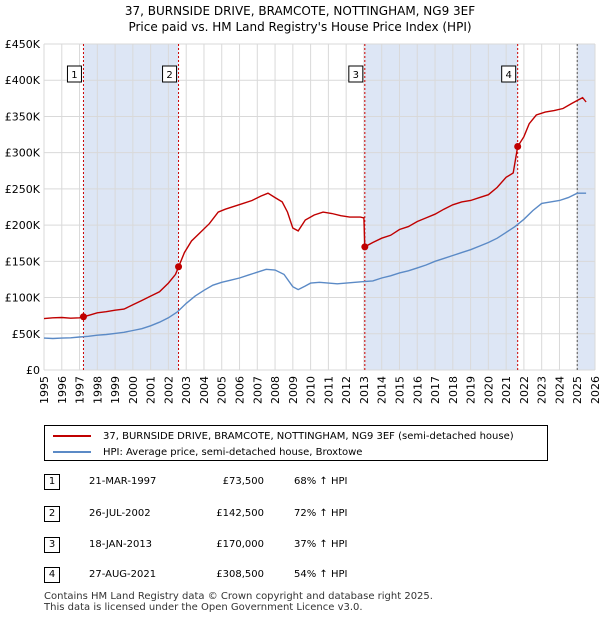 This screenshot has width=600, height=620. I want to click on sale-number: 2, so click(52, 514).